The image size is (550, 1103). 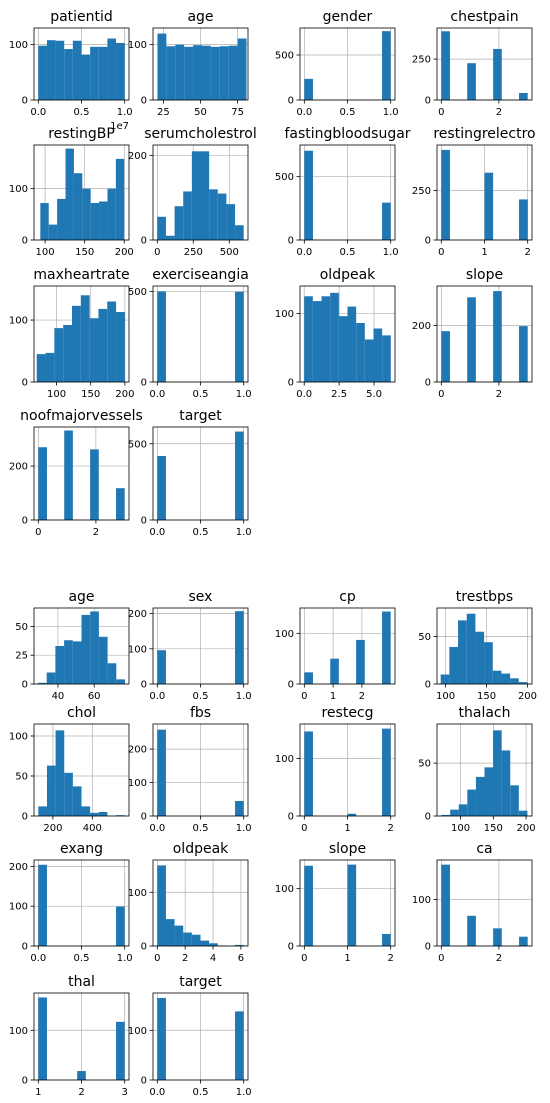 I want to click on y-tick-label: 50, so click(x=424, y=764).